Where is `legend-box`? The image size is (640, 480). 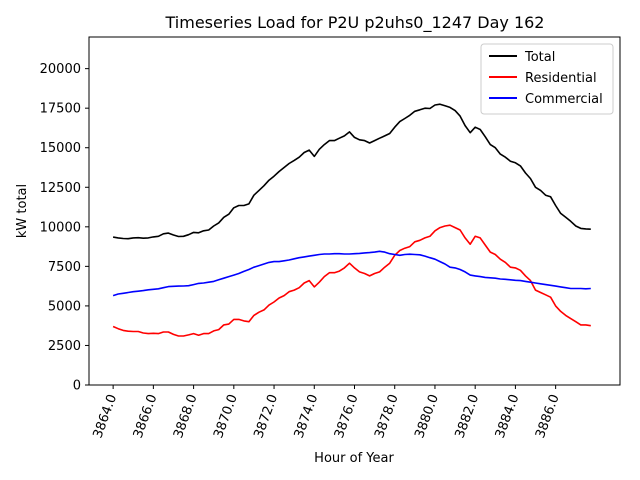
legend-box is located at coordinates (547, 79).